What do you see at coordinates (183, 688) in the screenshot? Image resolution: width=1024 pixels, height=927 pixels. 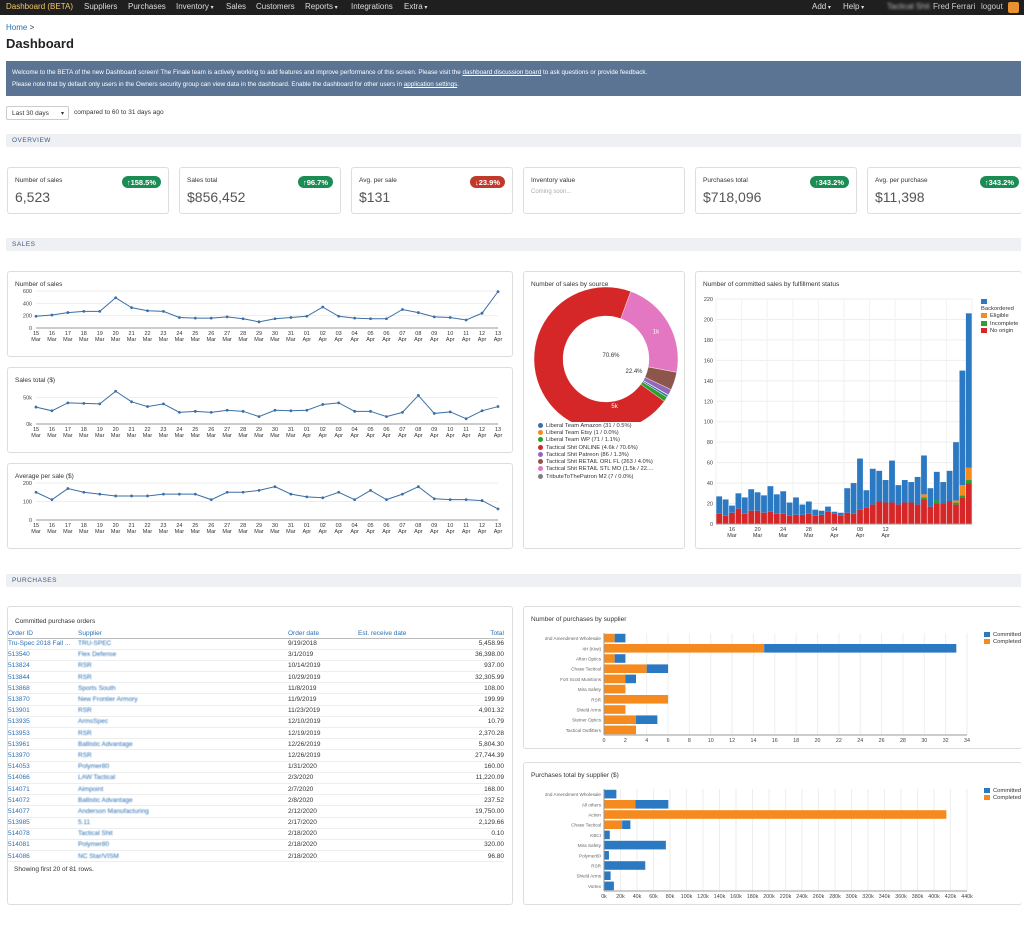 I see `supplier-cell: Sports South` at bounding box center [183, 688].